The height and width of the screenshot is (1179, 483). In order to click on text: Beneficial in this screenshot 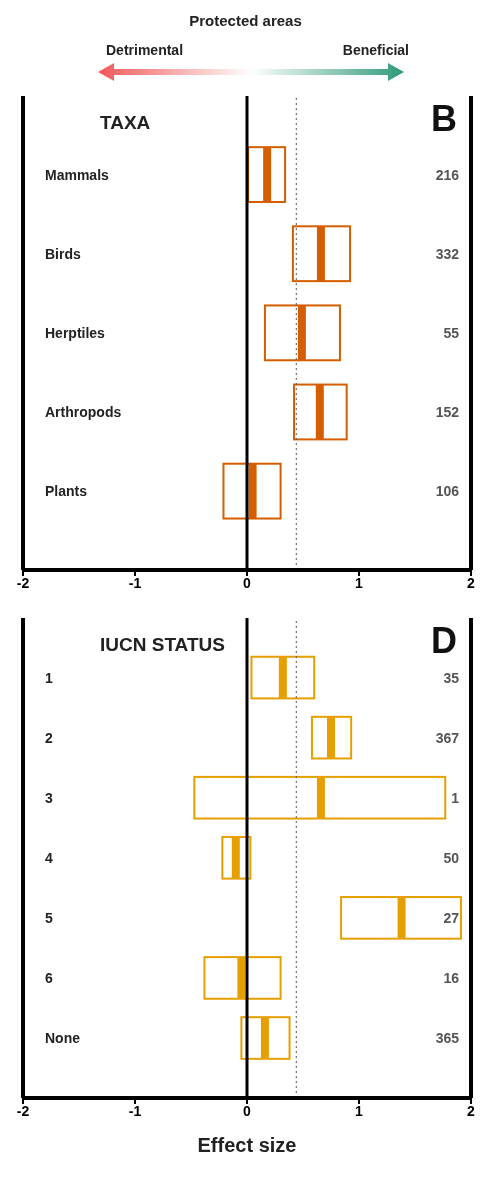, I will do `click(375, 50)`.